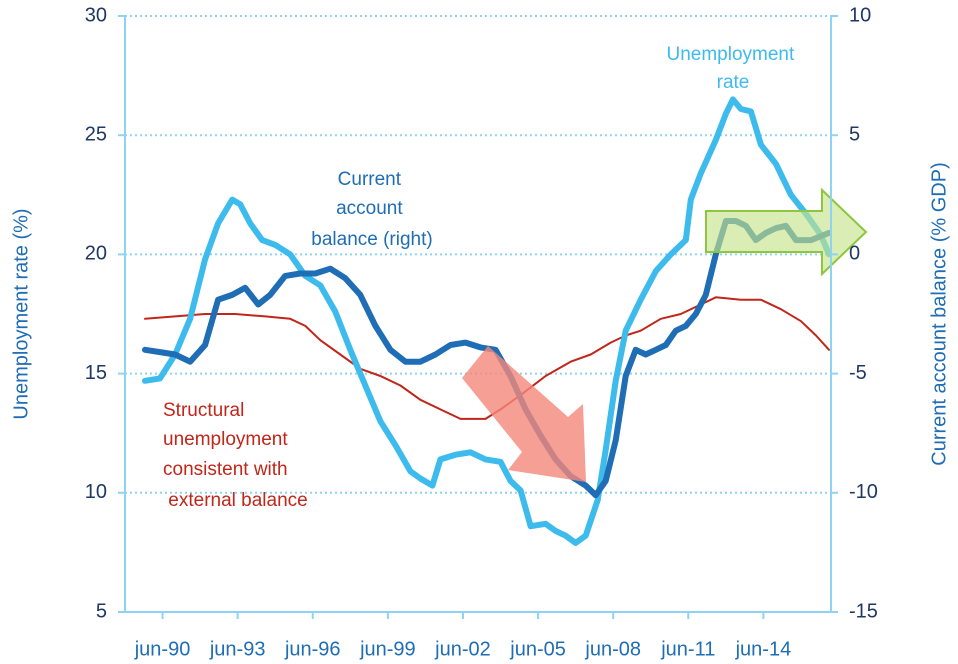 This screenshot has width=958, height=664. What do you see at coordinates (863, 611) in the screenshot?
I see `y2-tick-label: -15` at bounding box center [863, 611].